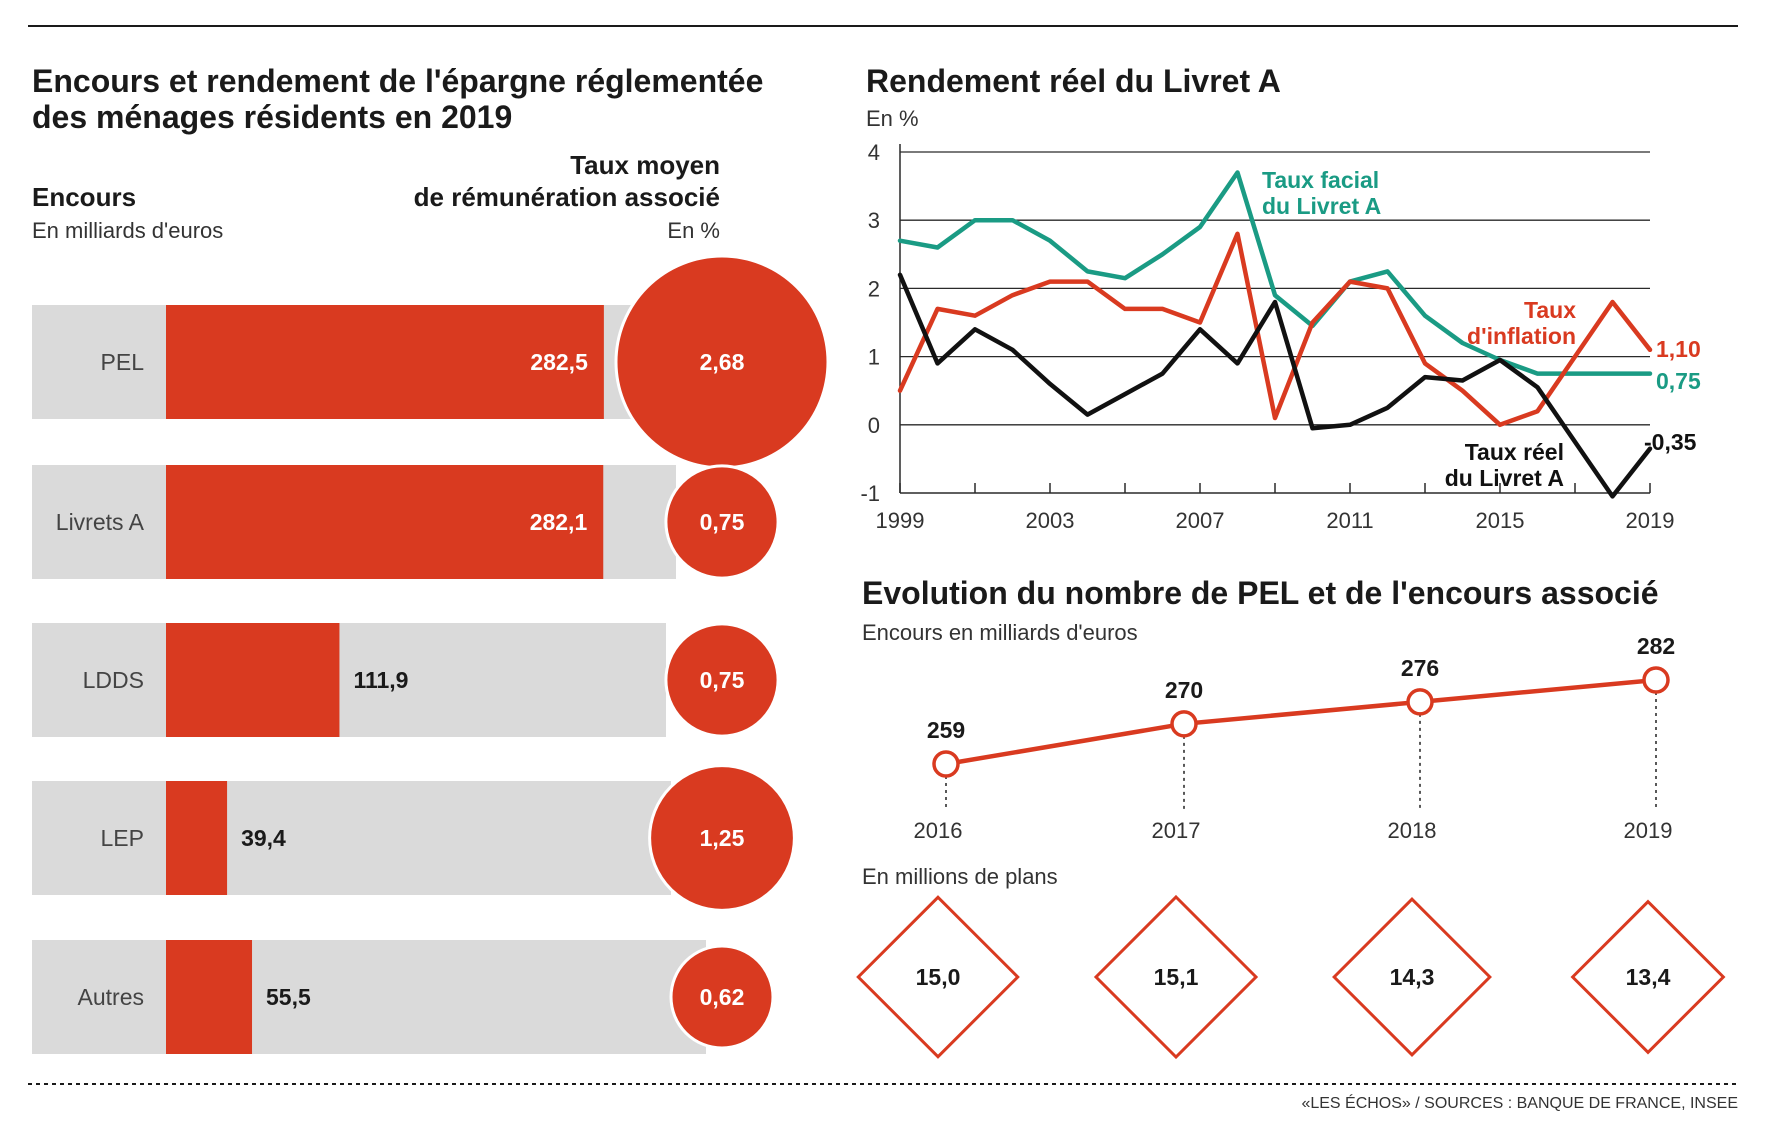 This screenshot has height=1144, width=1766. I want to click on bar-value-label: 55,5, so click(288, 997).